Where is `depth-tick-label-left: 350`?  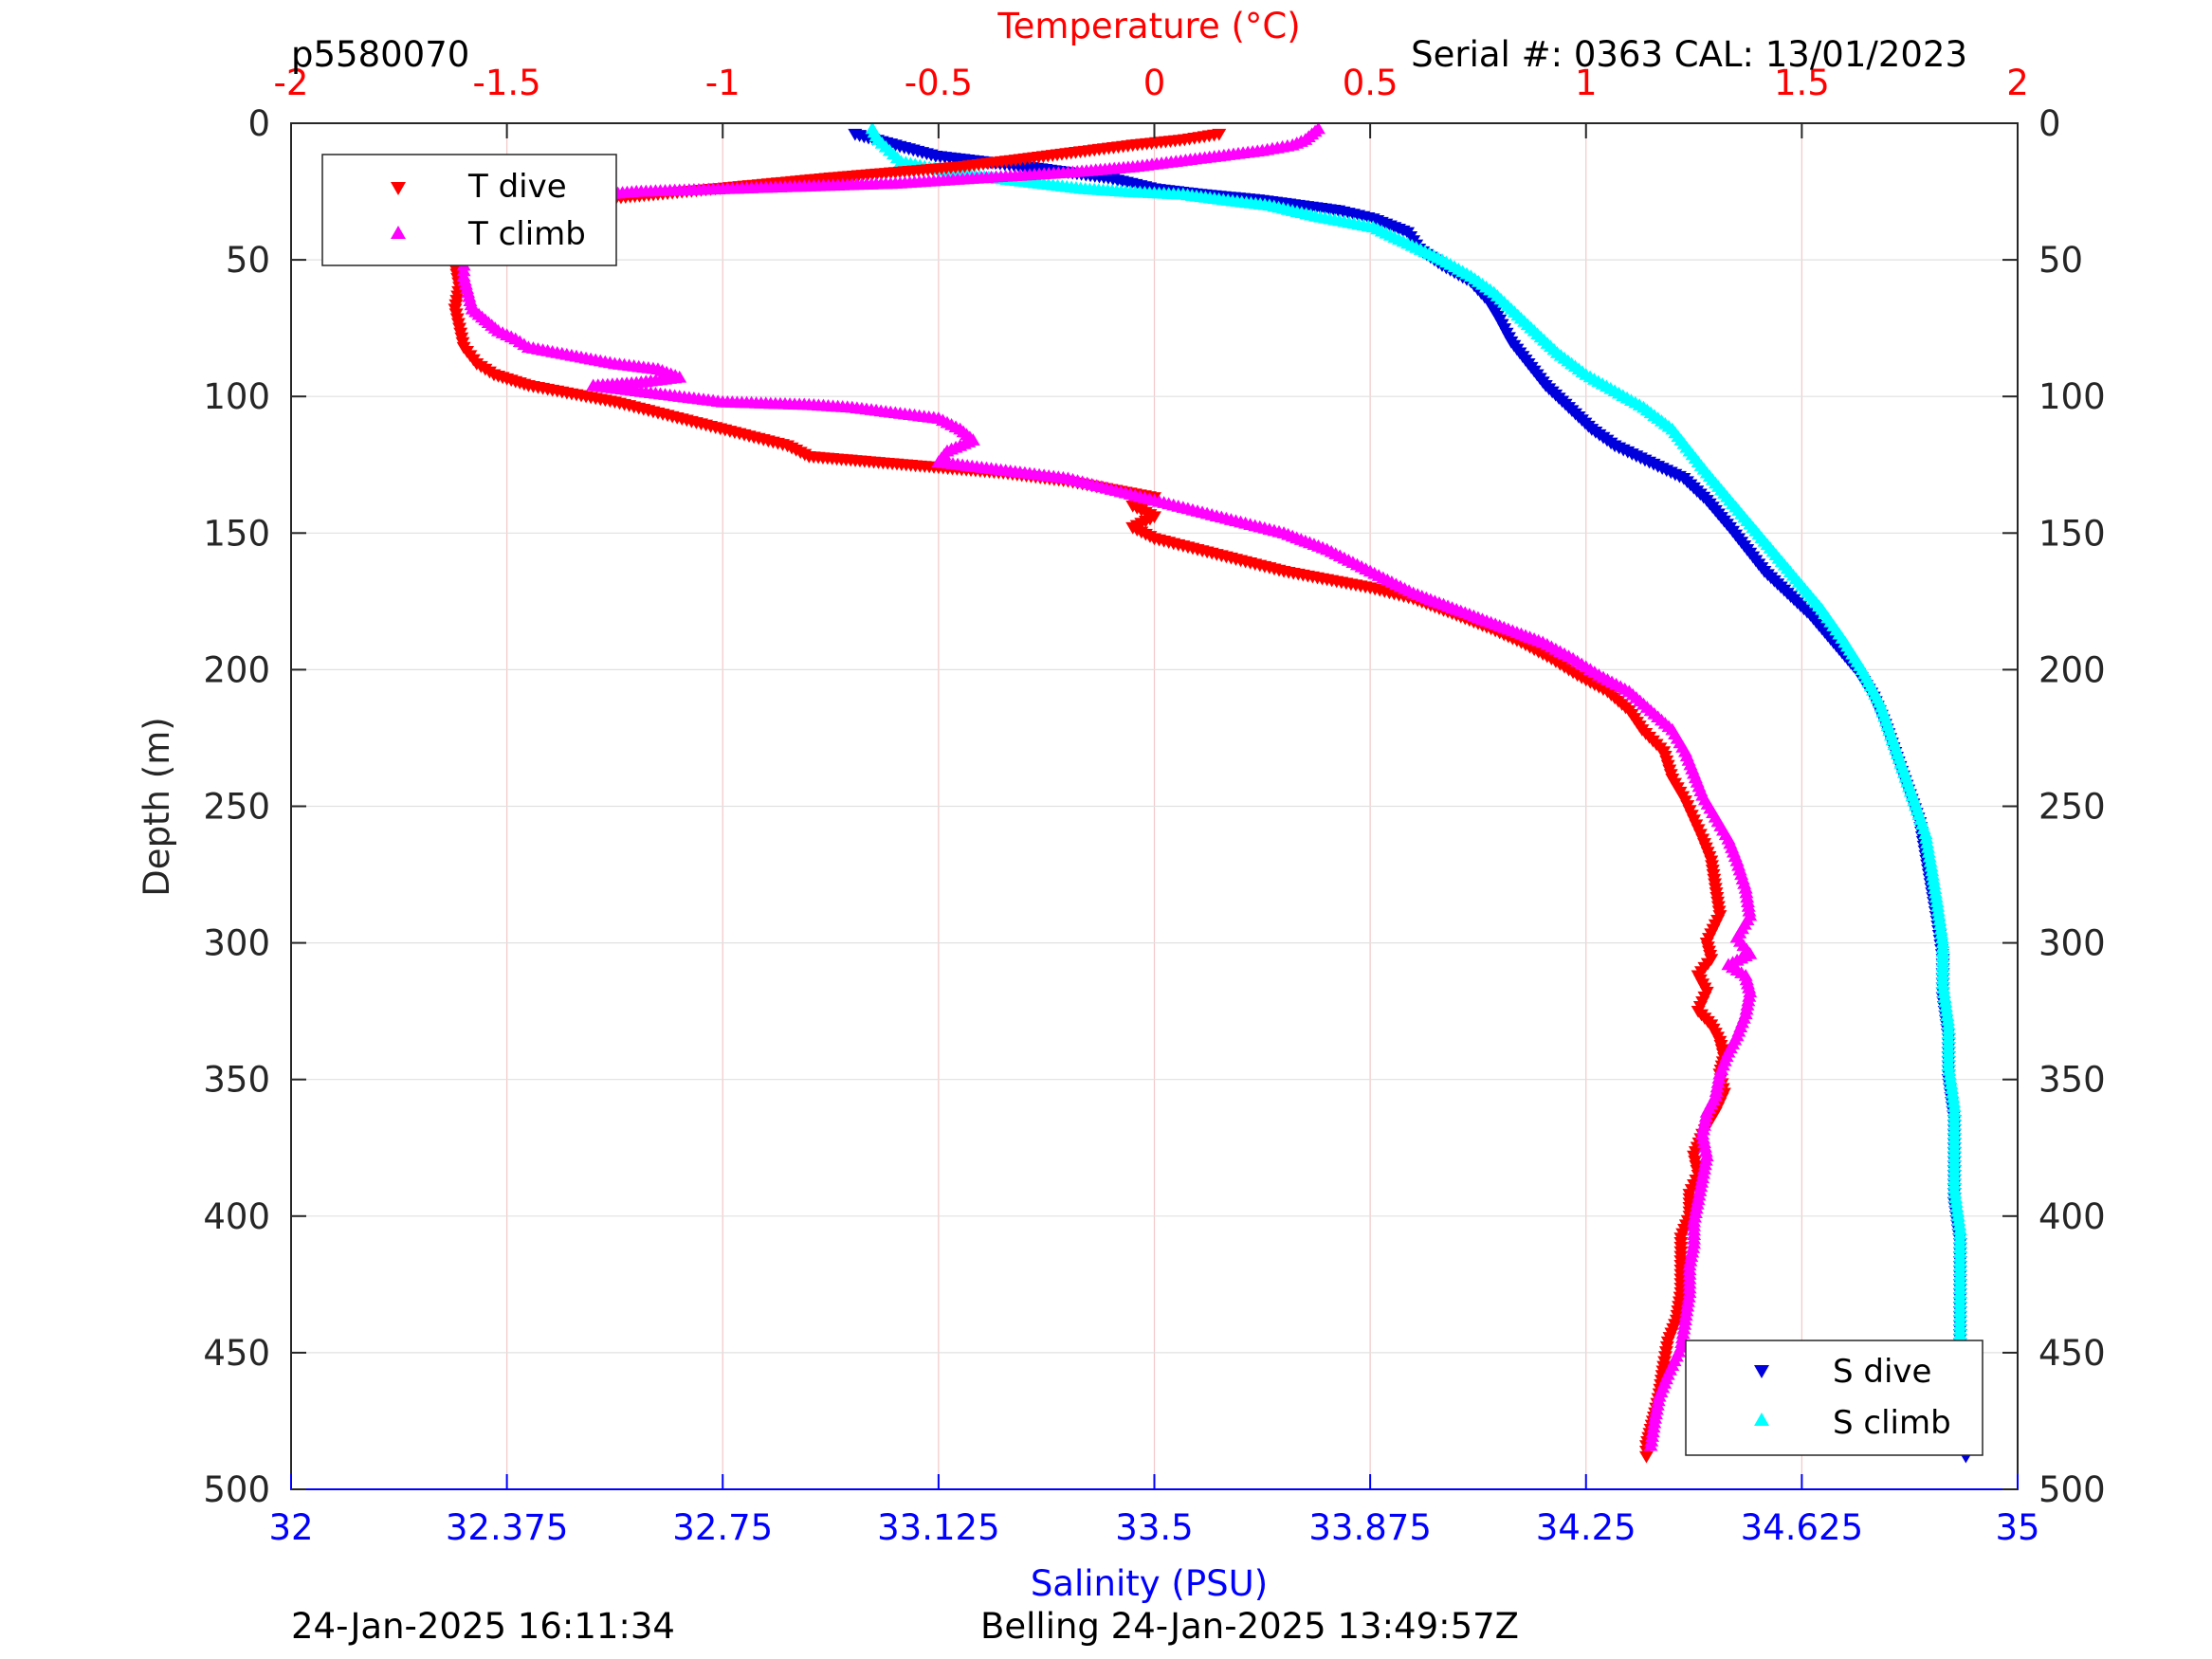
depth-tick-label-left: 350 is located at coordinates (236, 1080).